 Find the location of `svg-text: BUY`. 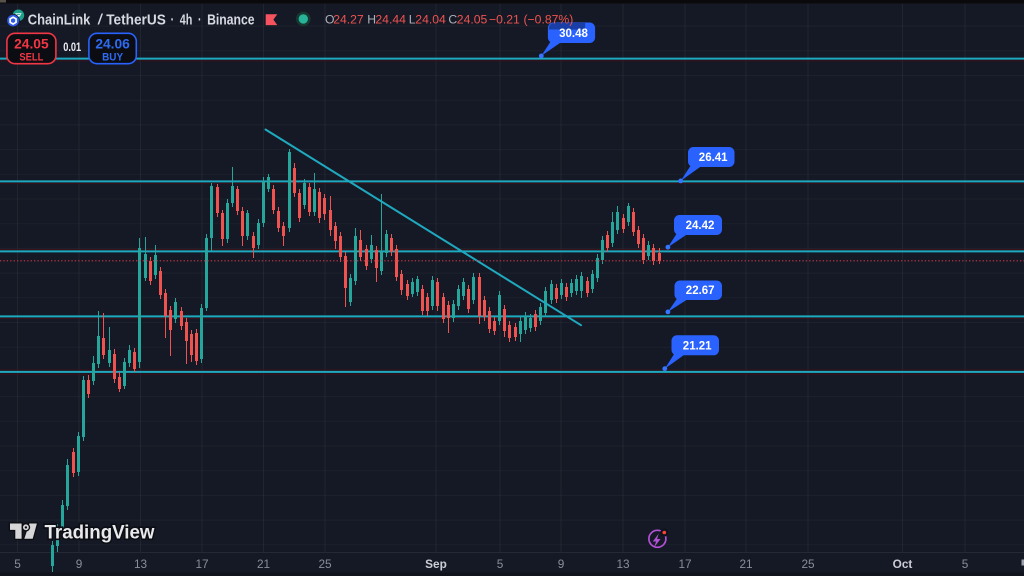

svg-text: BUY is located at coordinates (112, 57).